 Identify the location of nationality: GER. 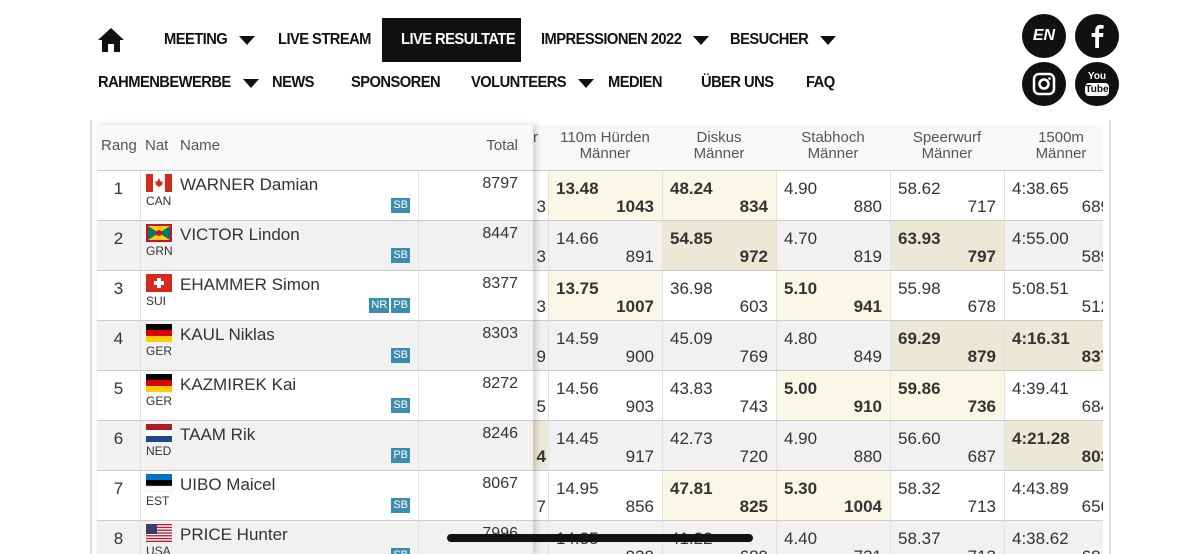
(159, 401).